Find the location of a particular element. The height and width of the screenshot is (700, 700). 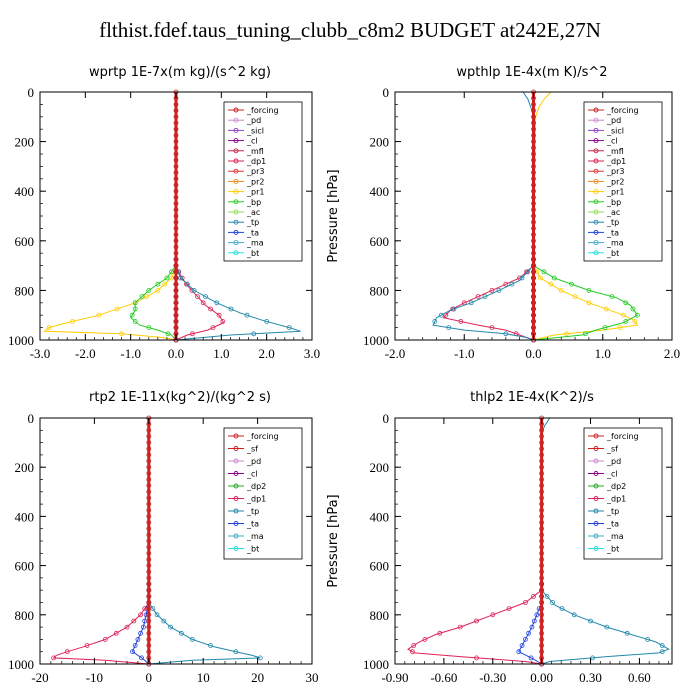

legend-entry: _dp2 is located at coordinates (616, 486).